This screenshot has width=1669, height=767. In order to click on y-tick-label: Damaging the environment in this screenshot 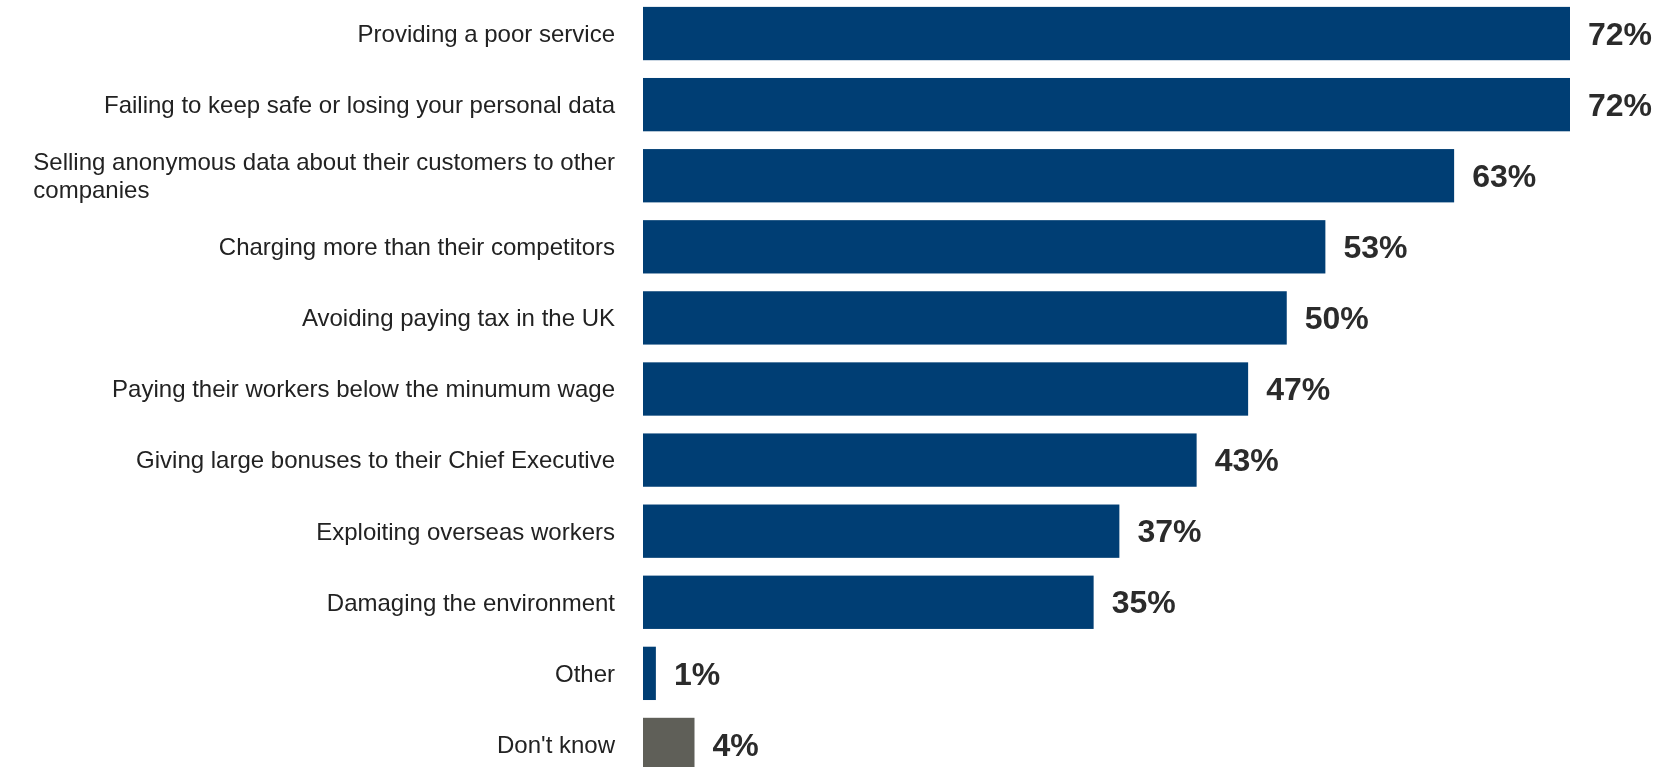, I will do `click(471, 602)`.